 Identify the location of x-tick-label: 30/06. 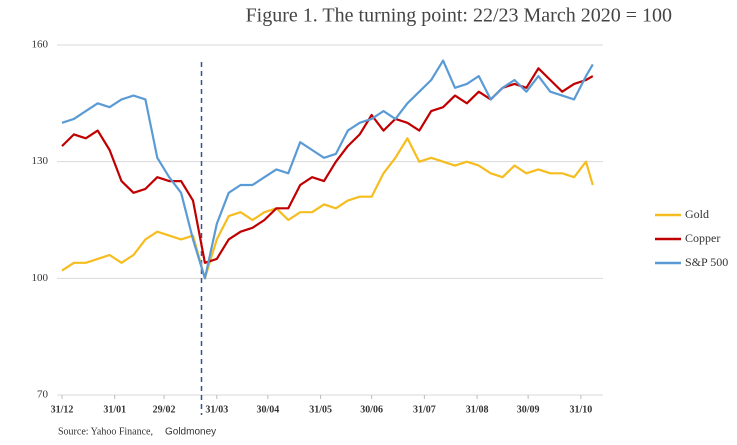
(371, 409).